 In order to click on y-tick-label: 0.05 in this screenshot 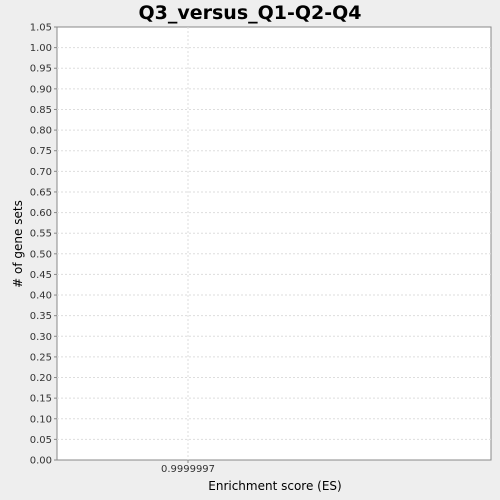, I will do `click(41, 440)`.